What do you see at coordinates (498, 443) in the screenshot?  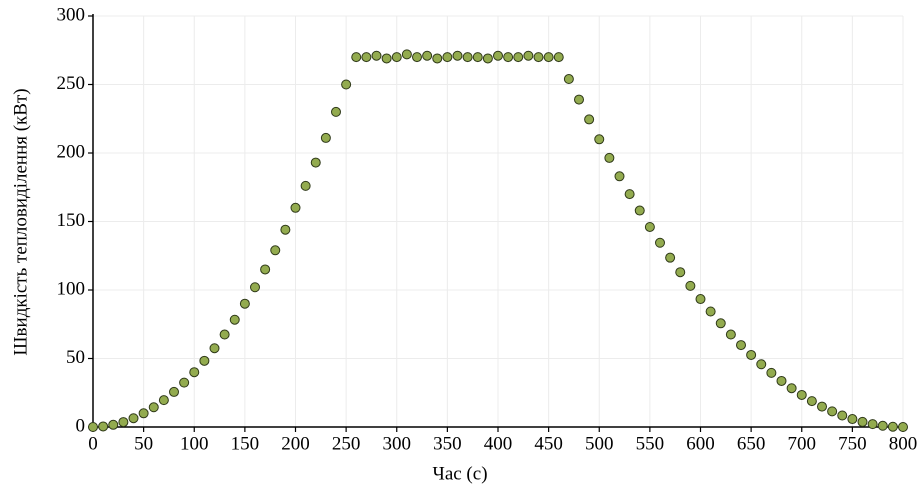 I see `x-tick-label: 400` at bounding box center [498, 443].